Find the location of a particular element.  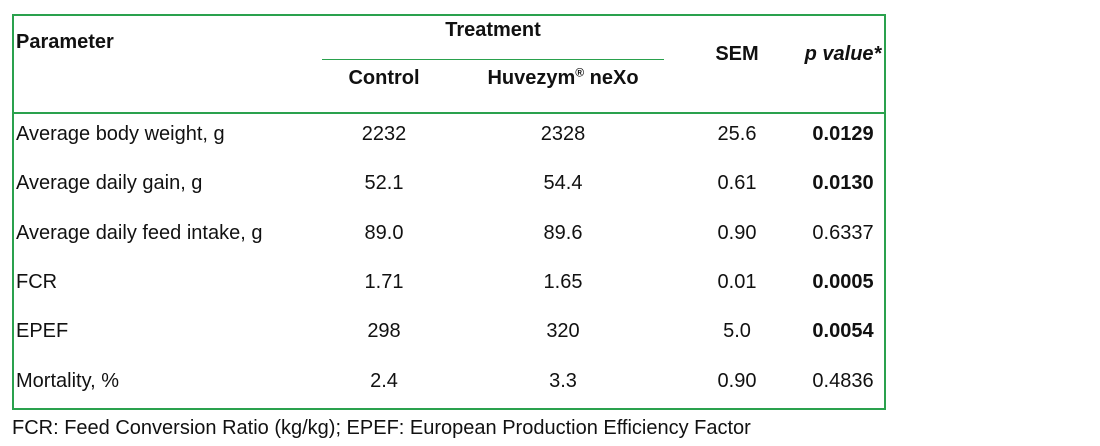

column-header-huvezym-nexo: Huvezym® neXo is located at coordinates (563, 86).